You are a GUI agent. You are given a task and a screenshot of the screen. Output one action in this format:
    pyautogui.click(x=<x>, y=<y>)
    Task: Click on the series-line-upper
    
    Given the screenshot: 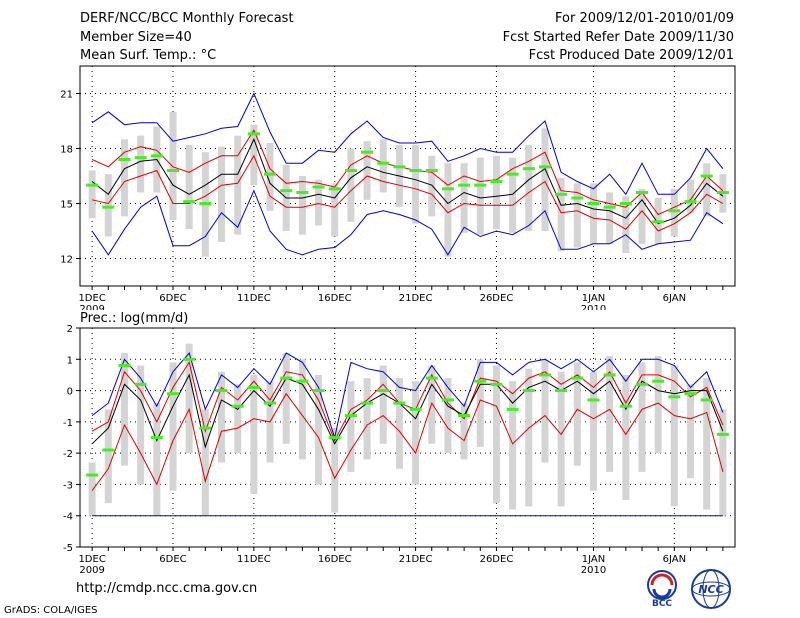 What is the action you would take?
    pyautogui.click(x=407, y=395)
    